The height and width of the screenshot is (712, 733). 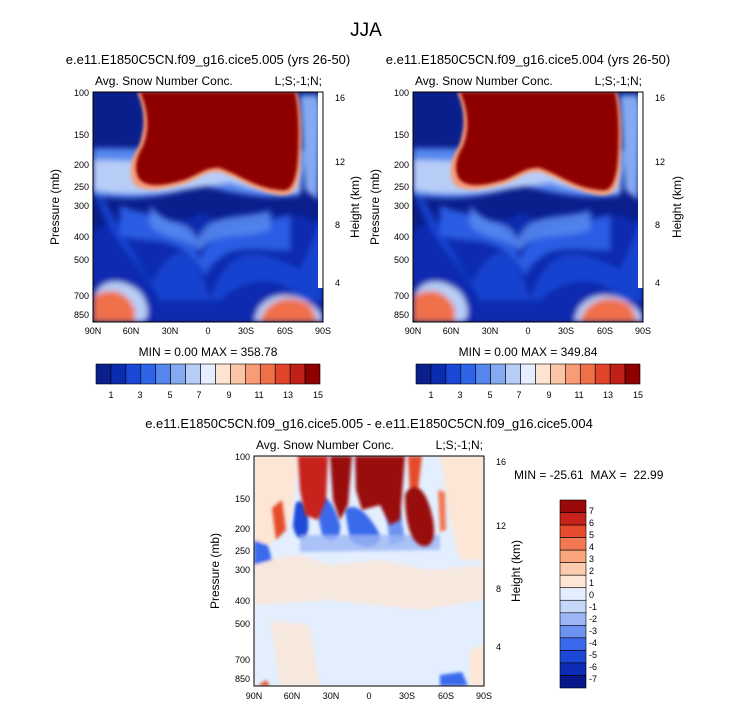 I want to click on panel-3-xtick-30N: 30N, so click(x=331, y=696).